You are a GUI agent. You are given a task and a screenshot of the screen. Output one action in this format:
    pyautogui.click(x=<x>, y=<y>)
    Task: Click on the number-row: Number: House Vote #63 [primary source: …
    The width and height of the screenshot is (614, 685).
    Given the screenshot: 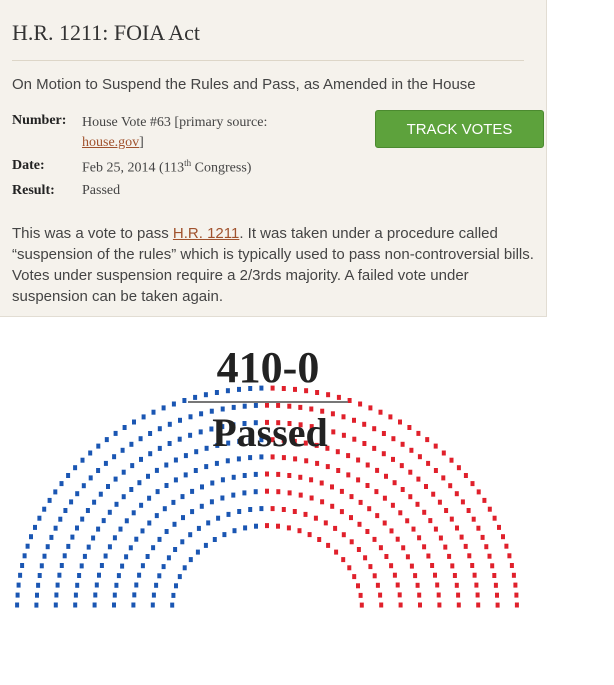 What is the action you would take?
    pyautogui.click(x=139, y=131)
    